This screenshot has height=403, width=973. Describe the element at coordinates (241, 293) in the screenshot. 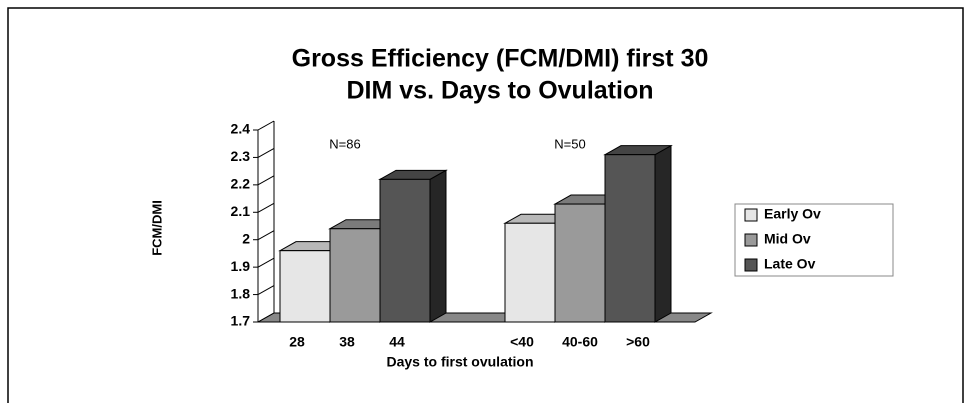

I see `y-tick-label: 1.8` at that location.